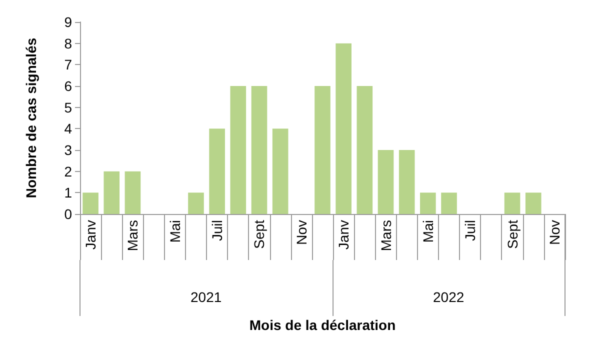 This screenshot has height=346, width=589. I want to click on text: 2022, so click(448, 297).